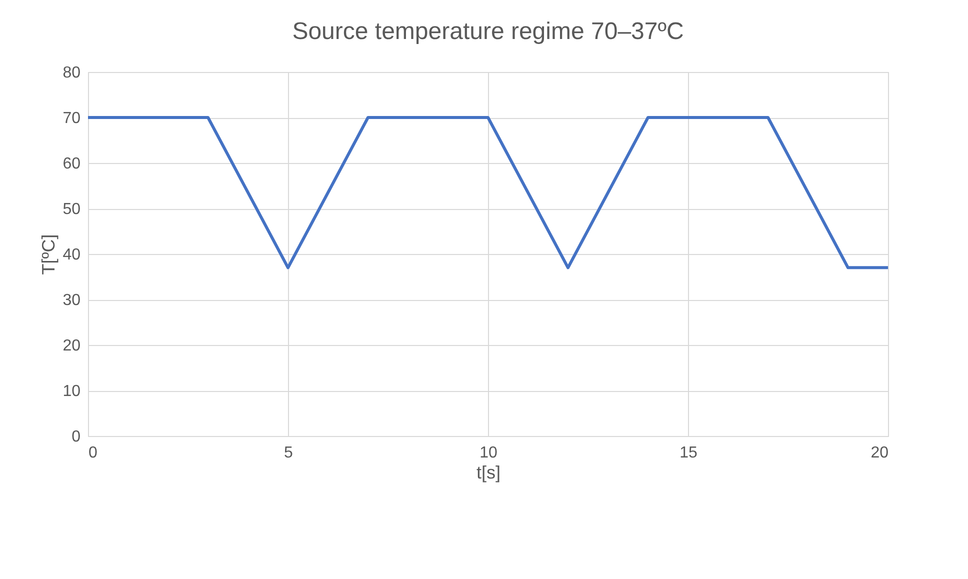  Describe the element at coordinates (71, 164) in the screenshot. I see `y-tick-label: 60` at that location.